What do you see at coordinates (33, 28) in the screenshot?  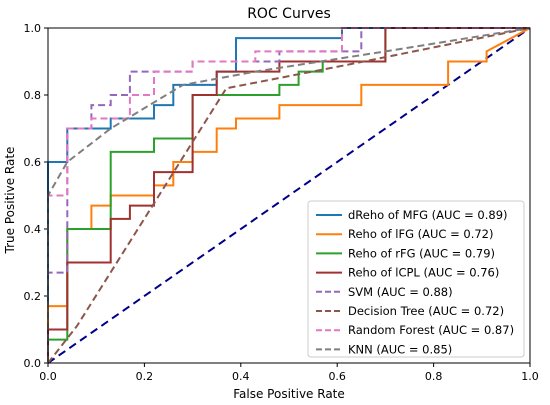 I see `y-tick-label: 1.0` at bounding box center [33, 28].